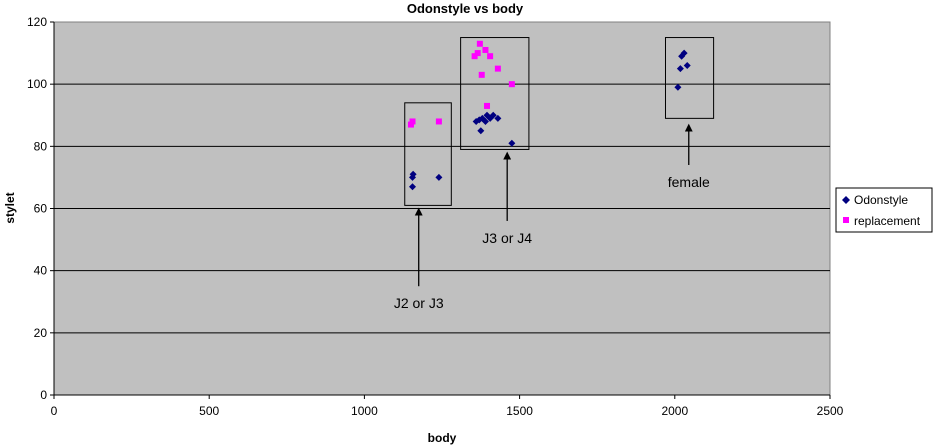  Describe the element at coordinates (689, 182) in the screenshot. I see `annotation-label: female` at that location.